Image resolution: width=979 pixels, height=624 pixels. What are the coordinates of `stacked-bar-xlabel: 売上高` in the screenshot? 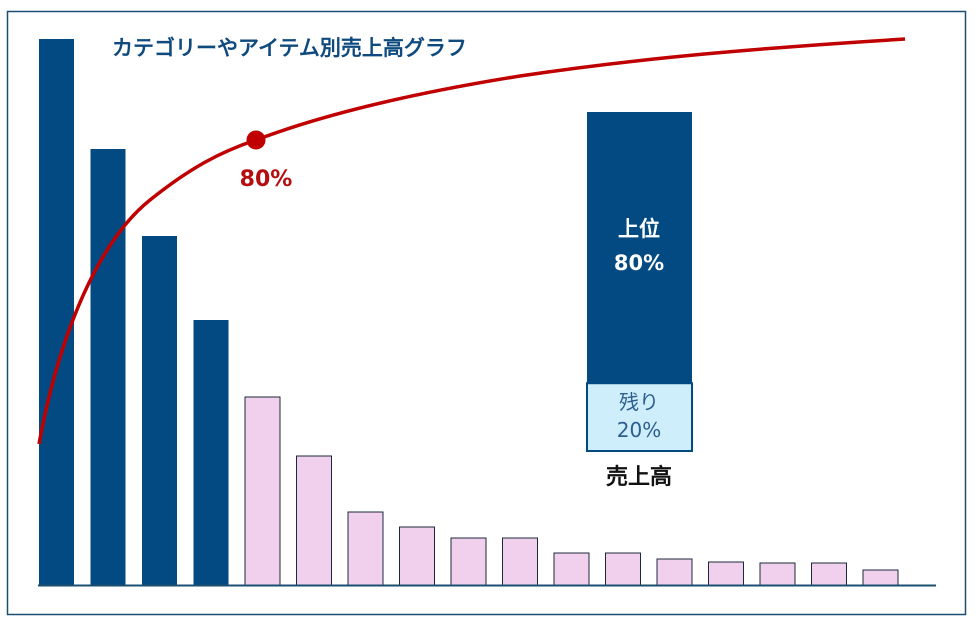 It's located at (639, 477).